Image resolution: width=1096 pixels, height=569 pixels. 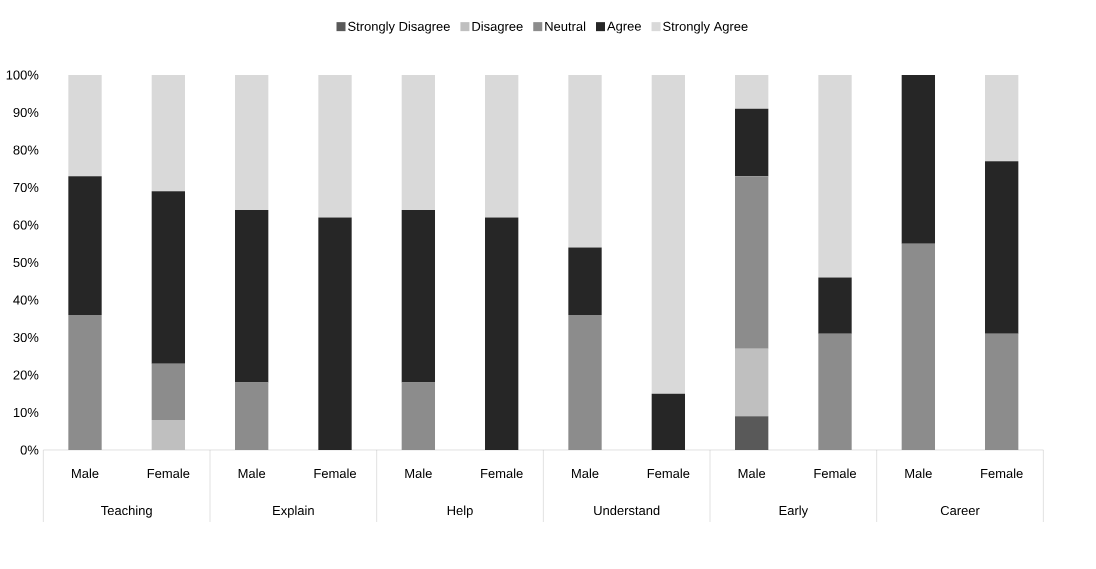 What do you see at coordinates (26, 150) in the screenshot?
I see `y-tick-label: 80%` at bounding box center [26, 150].